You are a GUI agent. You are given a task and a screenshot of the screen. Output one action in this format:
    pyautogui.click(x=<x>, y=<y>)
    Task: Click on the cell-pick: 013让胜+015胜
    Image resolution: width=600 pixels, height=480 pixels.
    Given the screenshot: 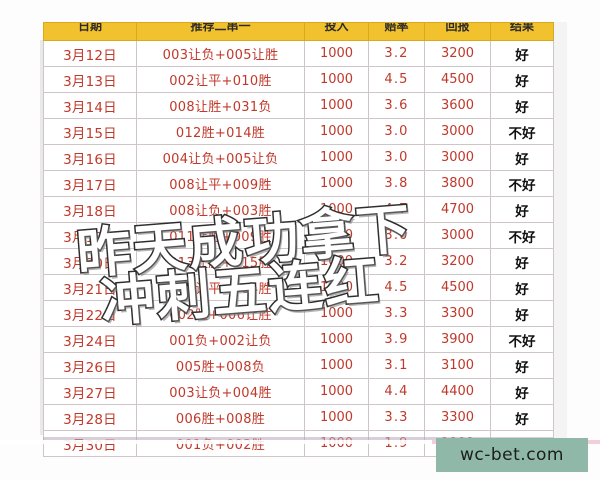 What is the action you would take?
    pyautogui.click(x=220, y=261)
    